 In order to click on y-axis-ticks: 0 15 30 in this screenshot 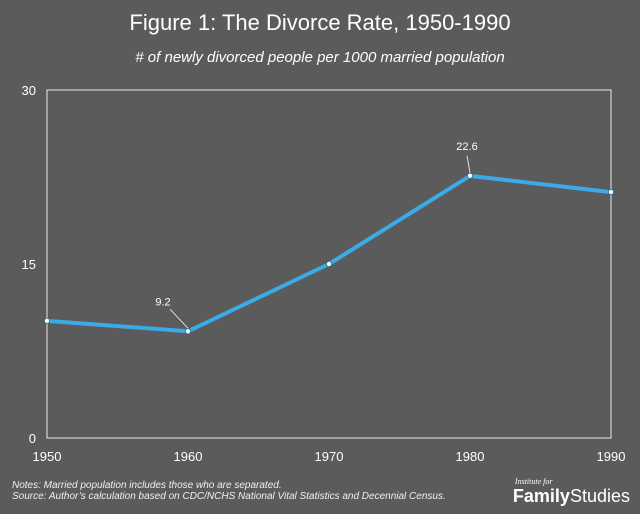, I will do `click(29, 264)`.